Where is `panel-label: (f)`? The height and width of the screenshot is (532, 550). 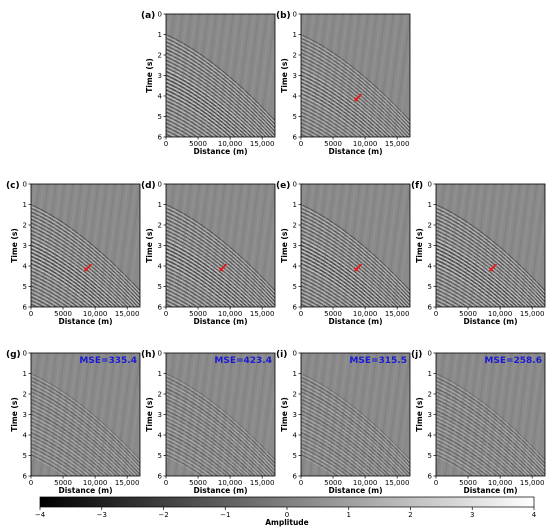 panel-label: (f) is located at coordinates (417, 186).